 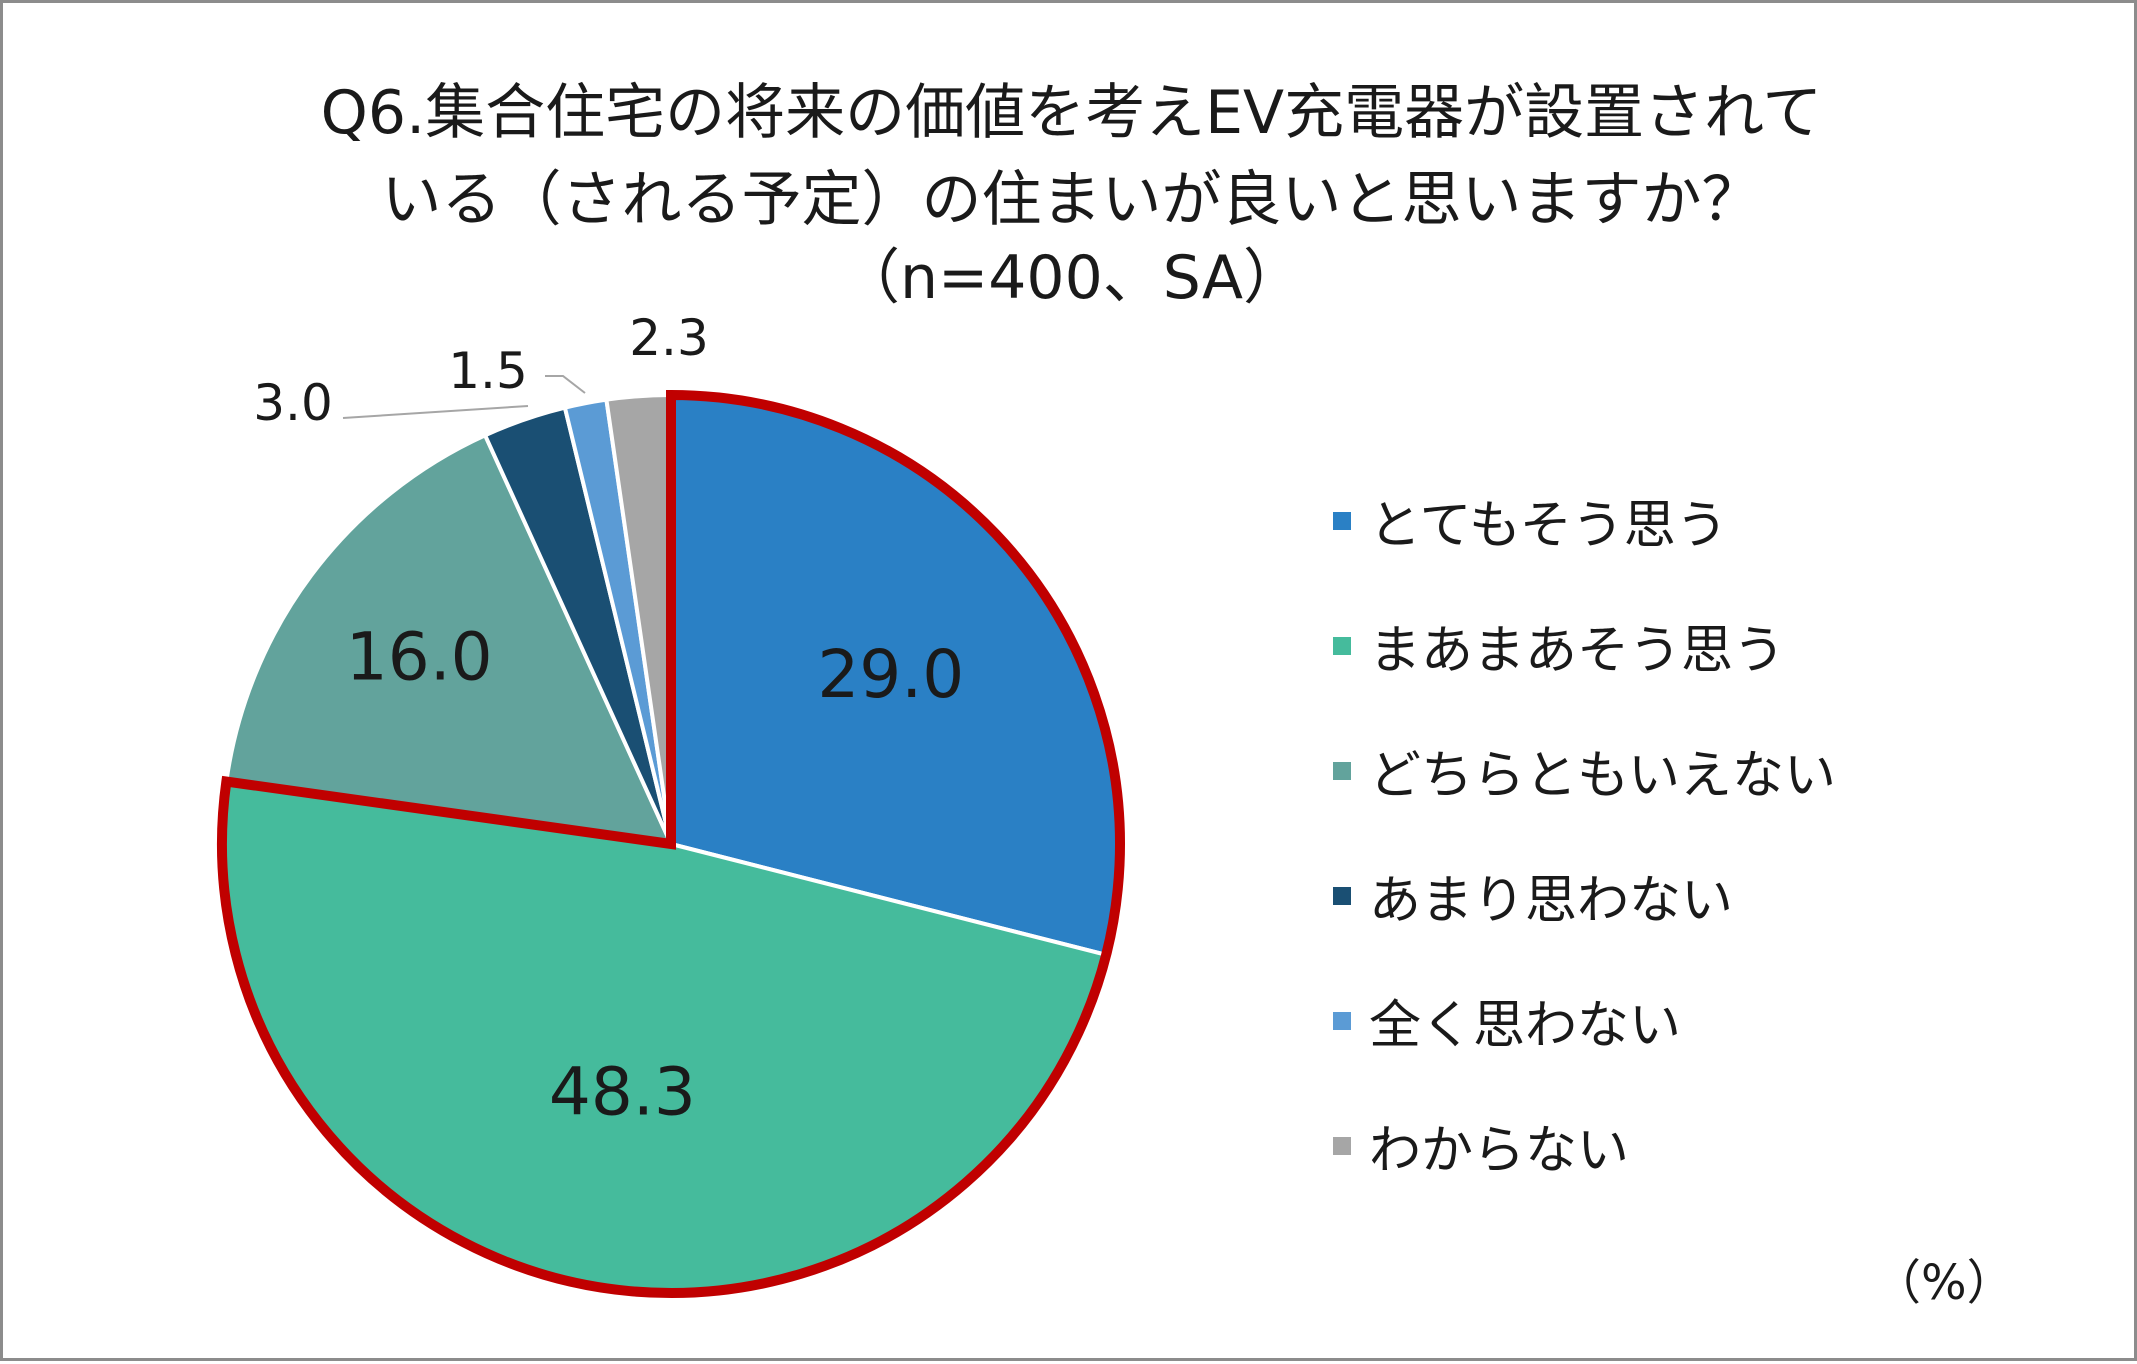 I want to click on data-label-2: 48.3, so click(x=622, y=1092).